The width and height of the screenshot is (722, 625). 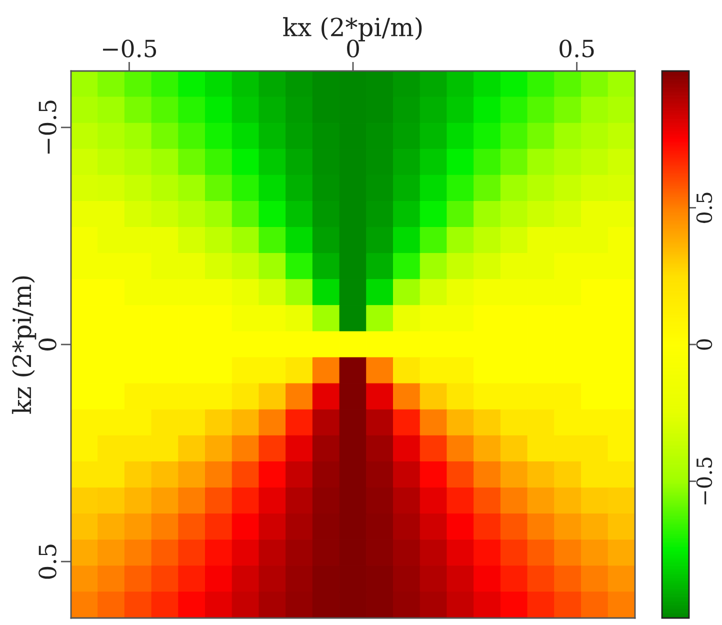 What do you see at coordinates (704, 481) in the screenshot?
I see `color-bar-label: −0.5` at bounding box center [704, 481].